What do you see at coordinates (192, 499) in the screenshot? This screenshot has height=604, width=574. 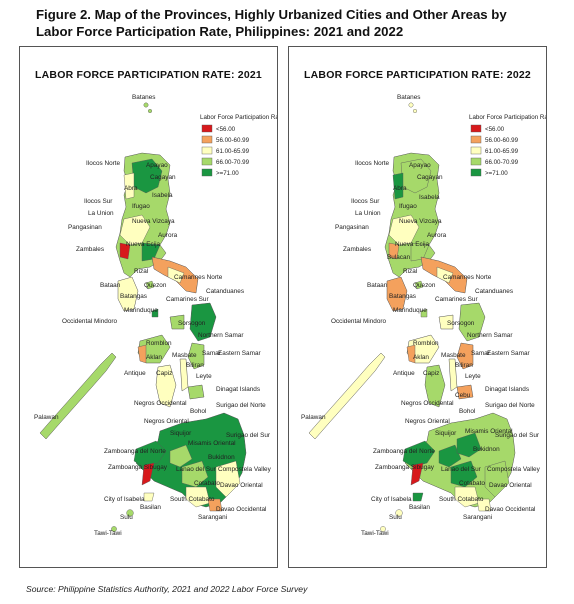 I see `place-label: South Cotabato` at bounding box center [192, 499].